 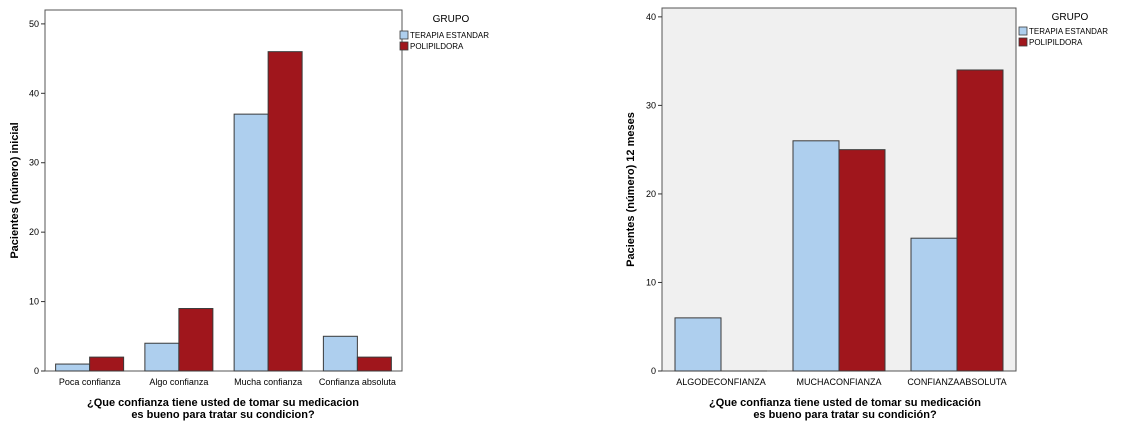 What do you see at coordinates (15, 190) in the screenshot?
I see `y-axis-label: Pacientes (número) inicial` at bounding box center [15, 190].